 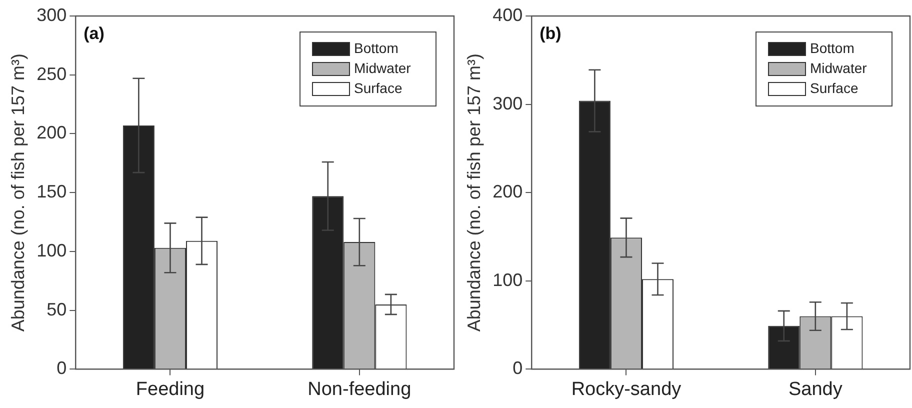 I want to click on x-tick-label: Feeding, so click(x=170, y=389).